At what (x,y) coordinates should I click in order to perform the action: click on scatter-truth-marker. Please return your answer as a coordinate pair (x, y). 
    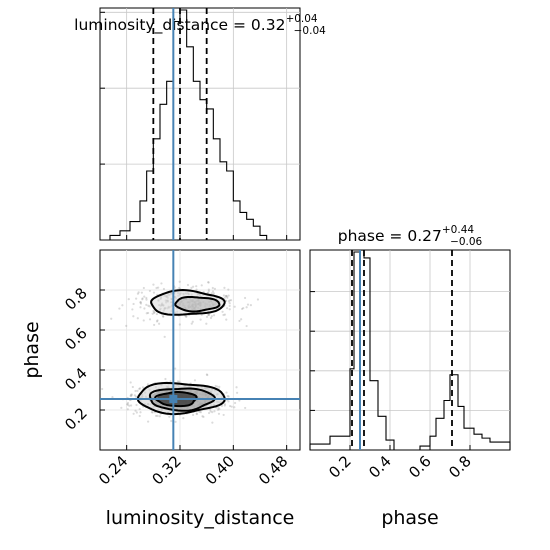
    Looking at the image, I should click on (173, 399).